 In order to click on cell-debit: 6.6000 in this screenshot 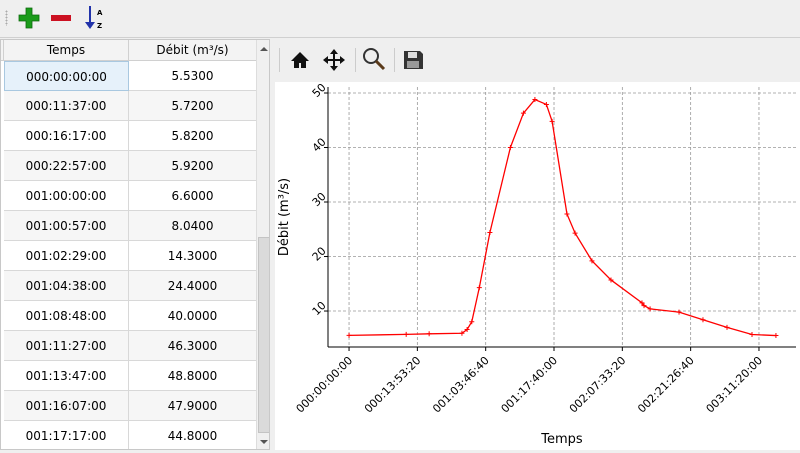, I will do `click(193, 196)`.